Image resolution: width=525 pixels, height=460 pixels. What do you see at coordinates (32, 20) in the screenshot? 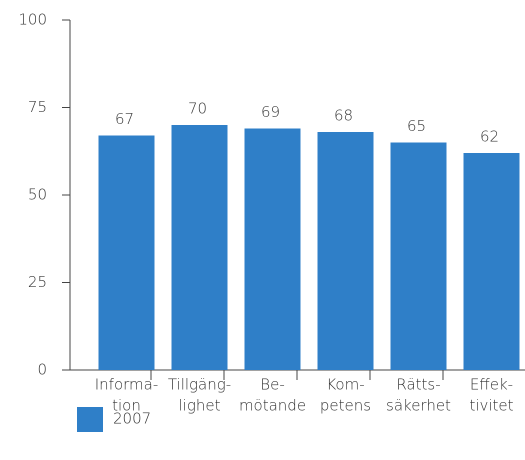
I see `y-tick-label: 100` at bounding box center [32, 20].